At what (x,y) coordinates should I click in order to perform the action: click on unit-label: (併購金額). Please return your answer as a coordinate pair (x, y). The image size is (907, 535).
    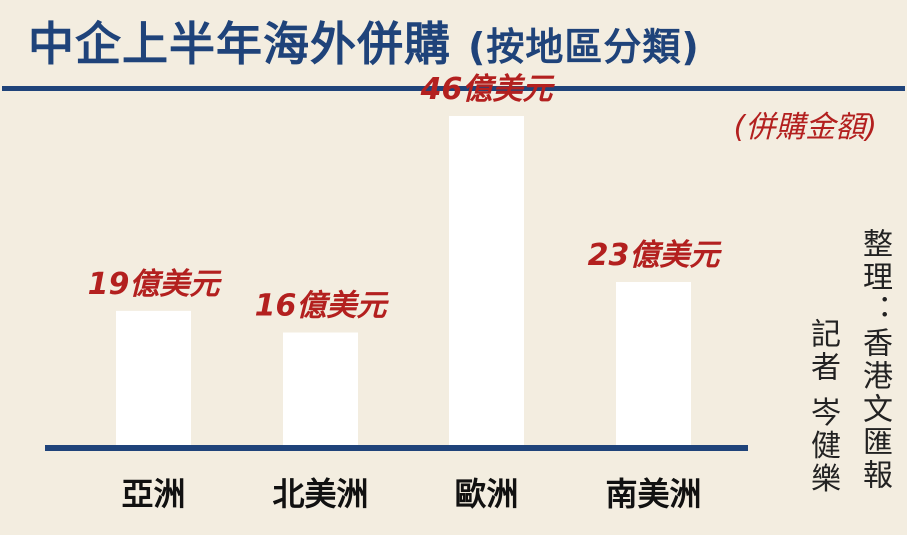
    Looking at the image, I should click on (805, 127).